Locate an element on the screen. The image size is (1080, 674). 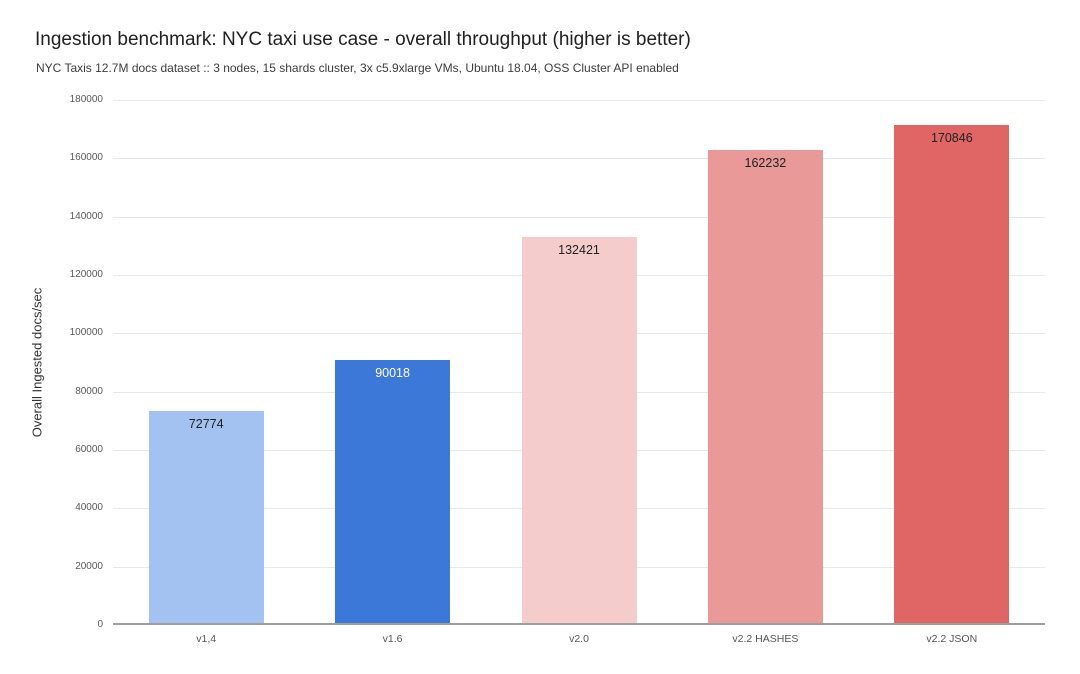
bar: 72774 is located at coordinates (206, 516).